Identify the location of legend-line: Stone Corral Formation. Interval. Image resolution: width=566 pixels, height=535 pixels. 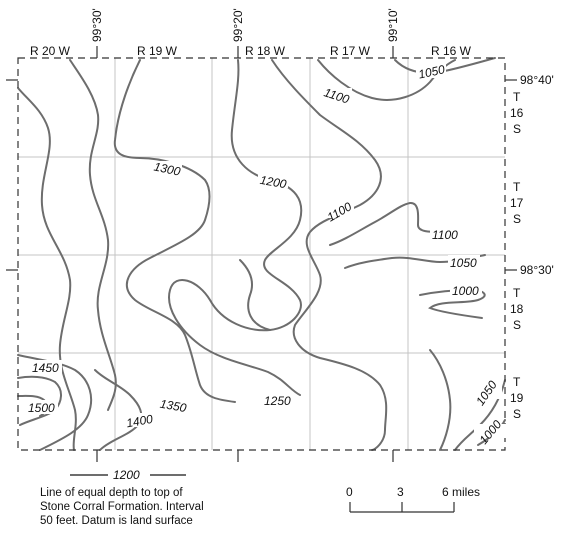
(122, 507).